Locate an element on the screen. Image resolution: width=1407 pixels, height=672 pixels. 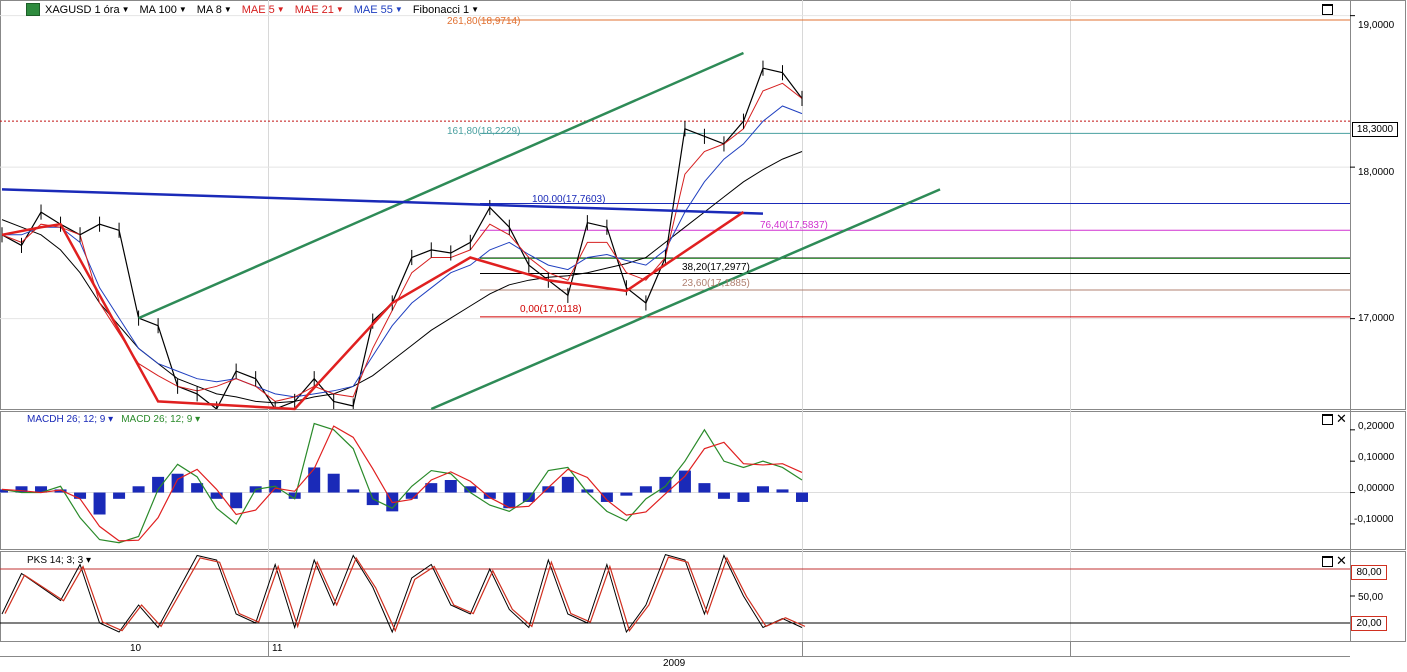
indicator-ma8: MA 8 ▼ is located at coordinates (214, 10).